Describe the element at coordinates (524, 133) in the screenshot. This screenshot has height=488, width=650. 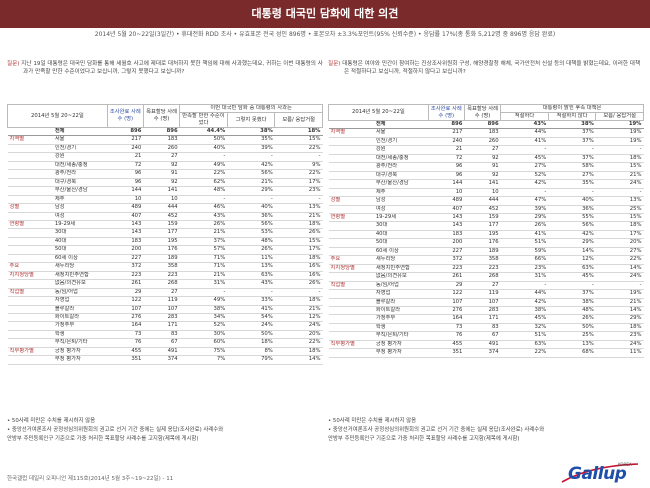
I see `pct-value-1: 44%` at that location.